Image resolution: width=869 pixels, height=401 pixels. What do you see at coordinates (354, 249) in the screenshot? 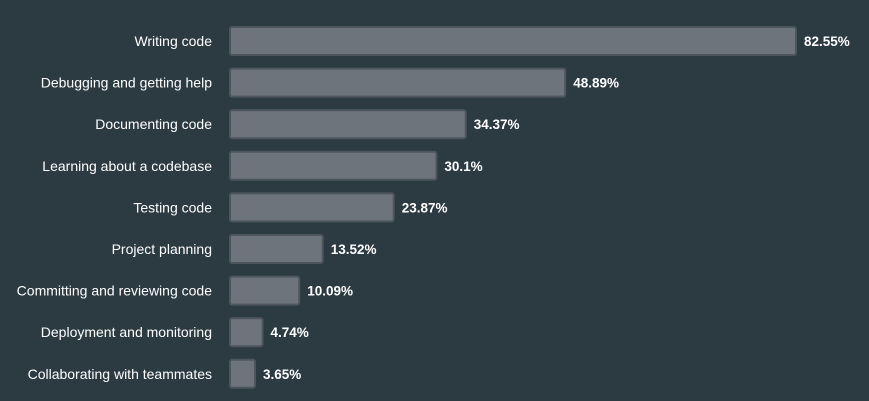
I see `value-label: 13.52%` at bounding box center [354, 249].